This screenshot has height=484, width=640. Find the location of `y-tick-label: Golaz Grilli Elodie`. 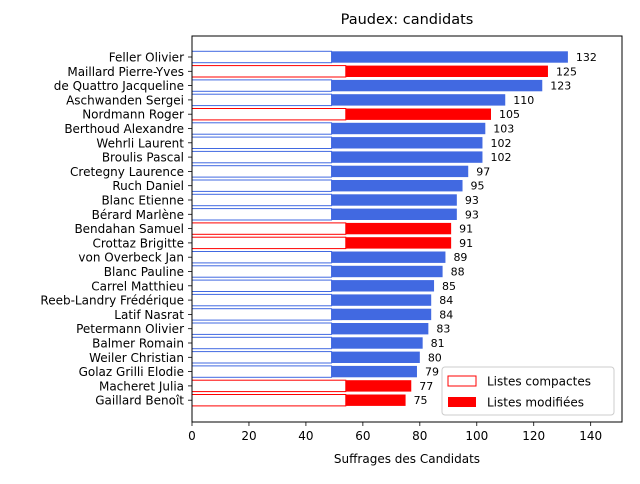

y-tick-label: Golaz Grilli Elodie is located at coordinates (131, 372).